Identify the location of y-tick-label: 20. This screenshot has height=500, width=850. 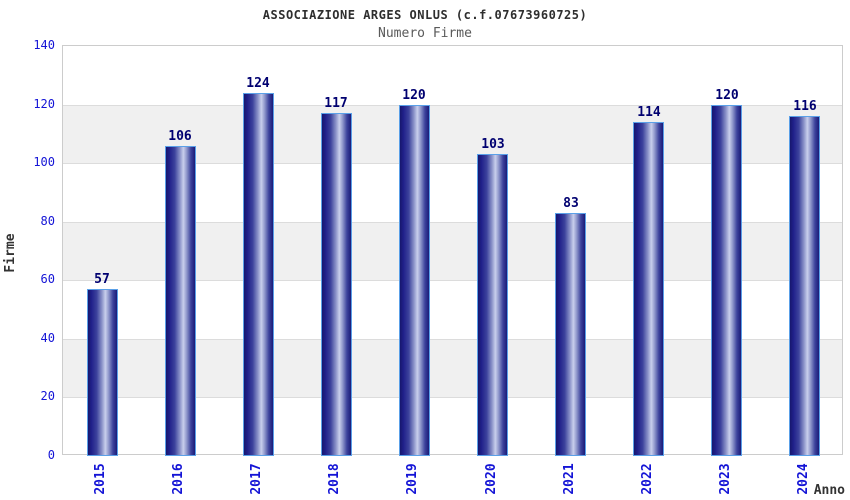
(47, 396).